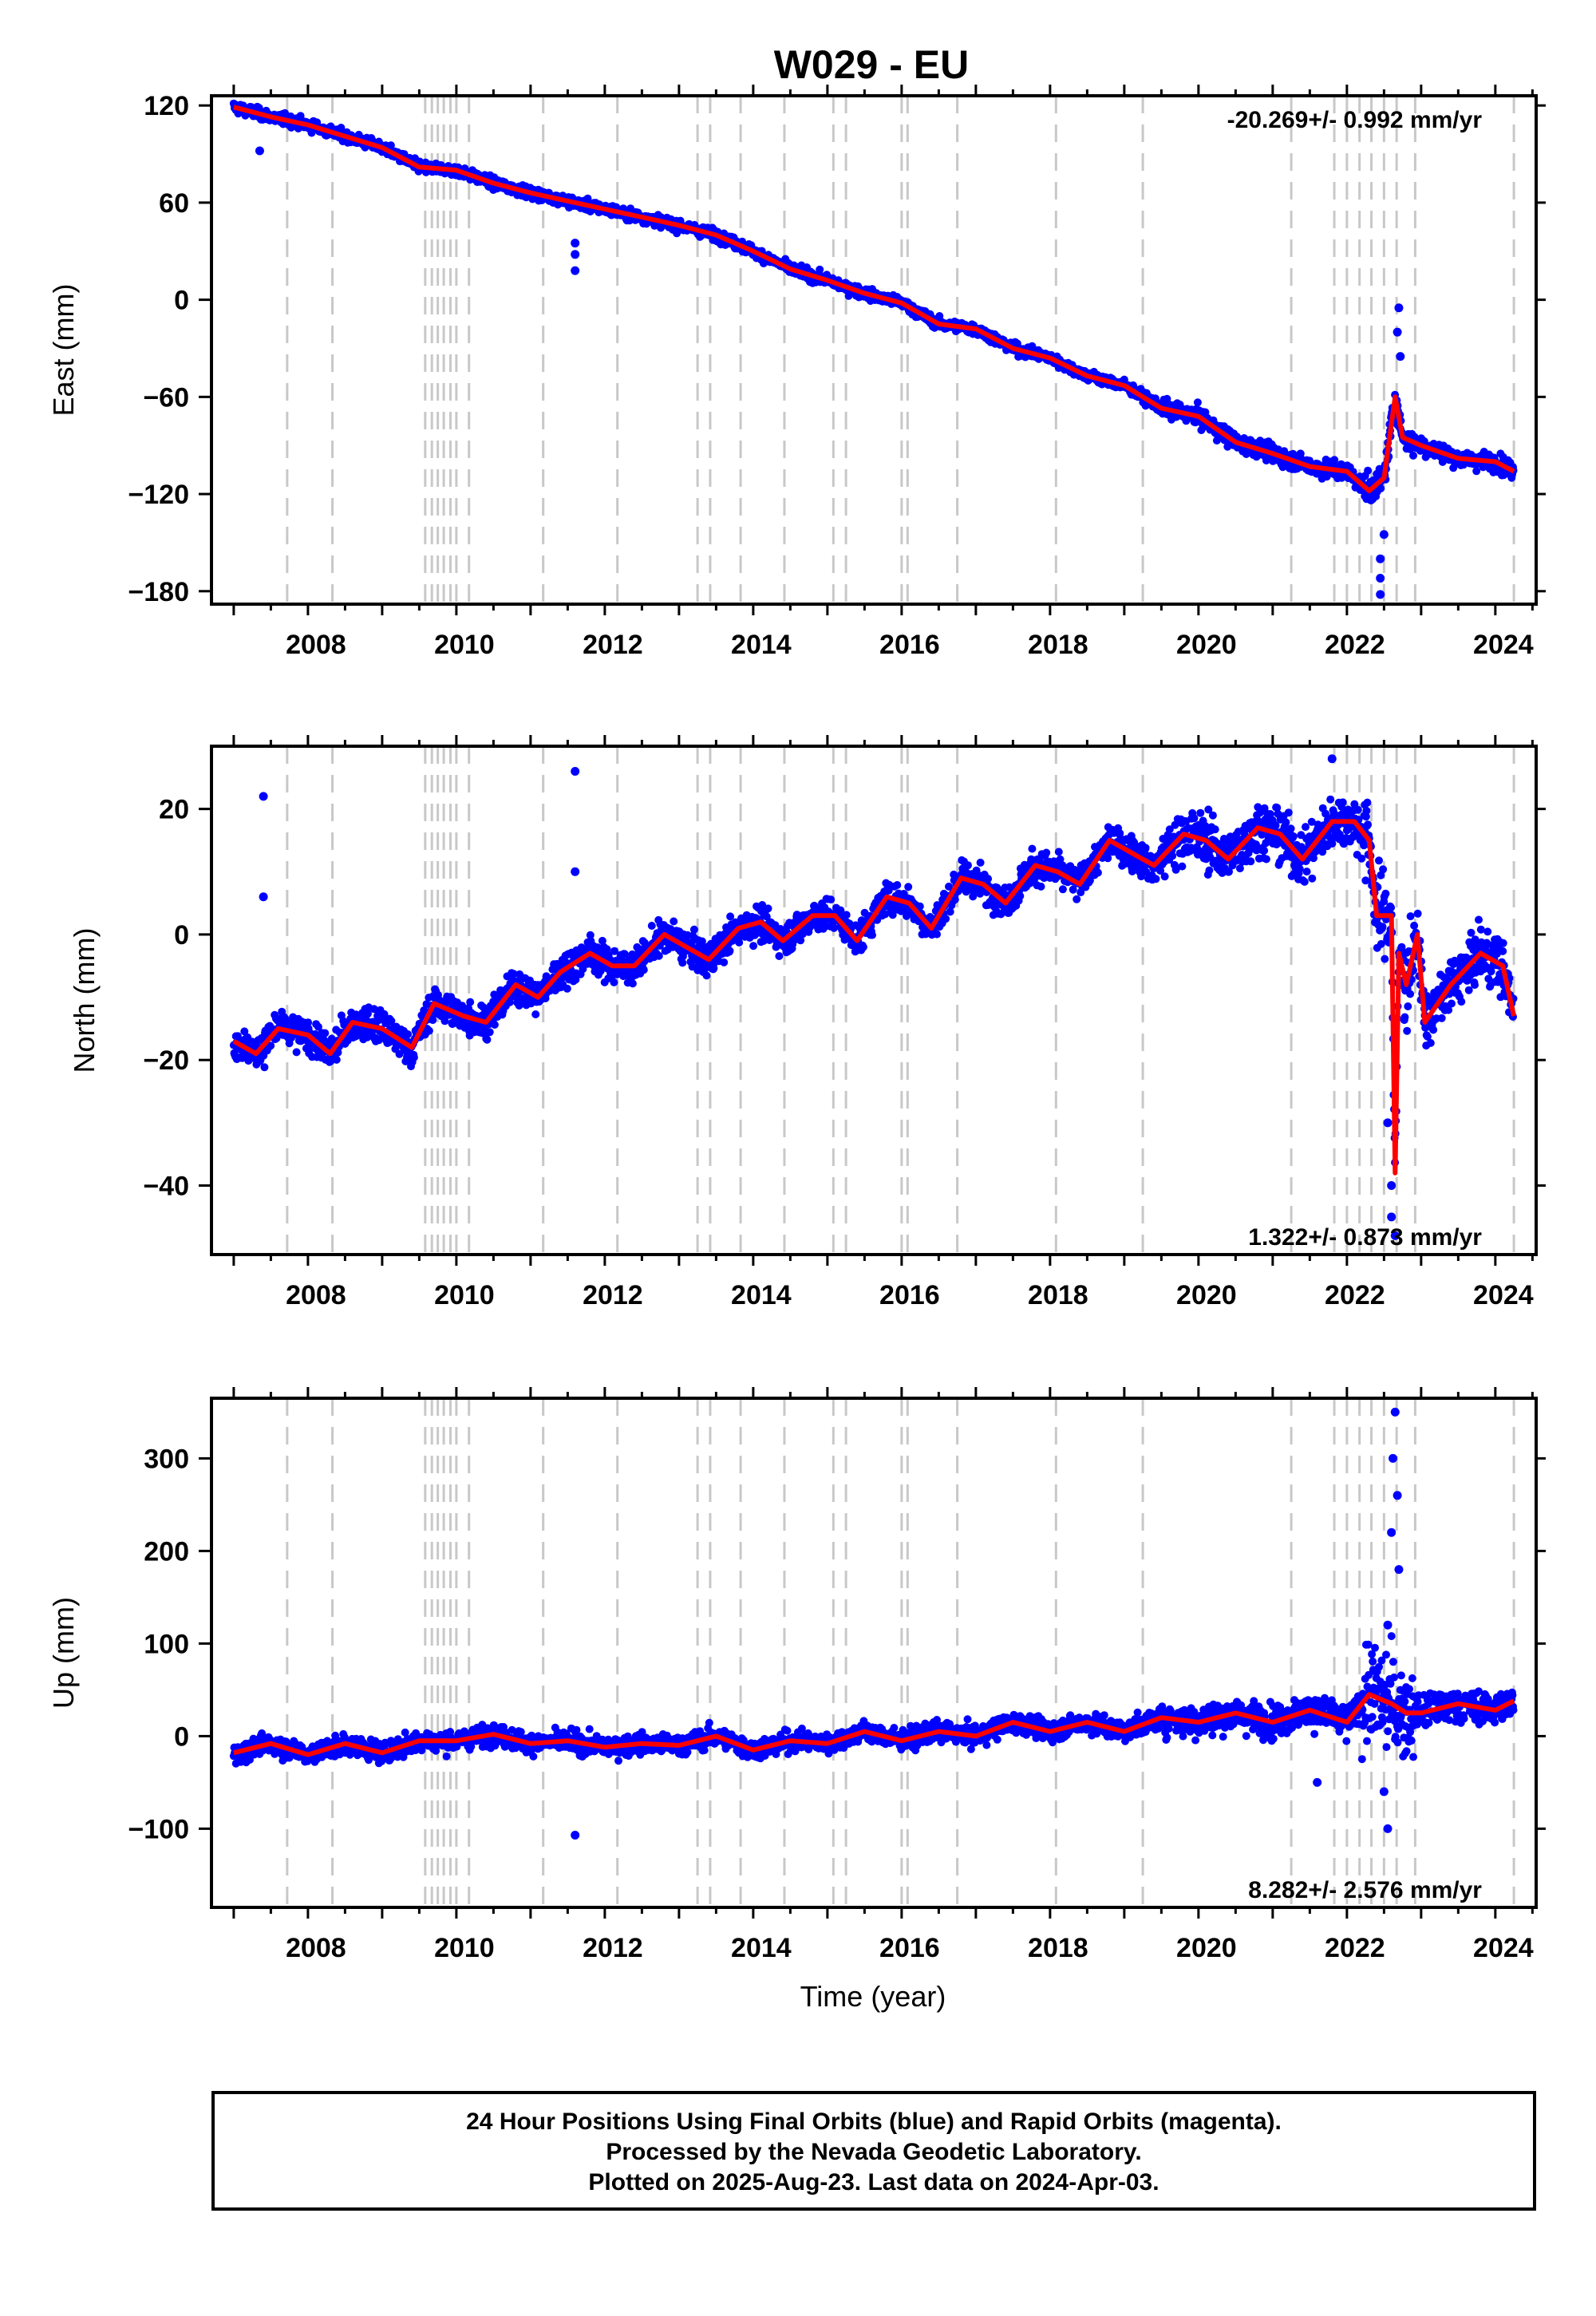 The width and height of the screenshot is (1596, 2316). I want to click on y-tick-label: −180, so click(158, 592).